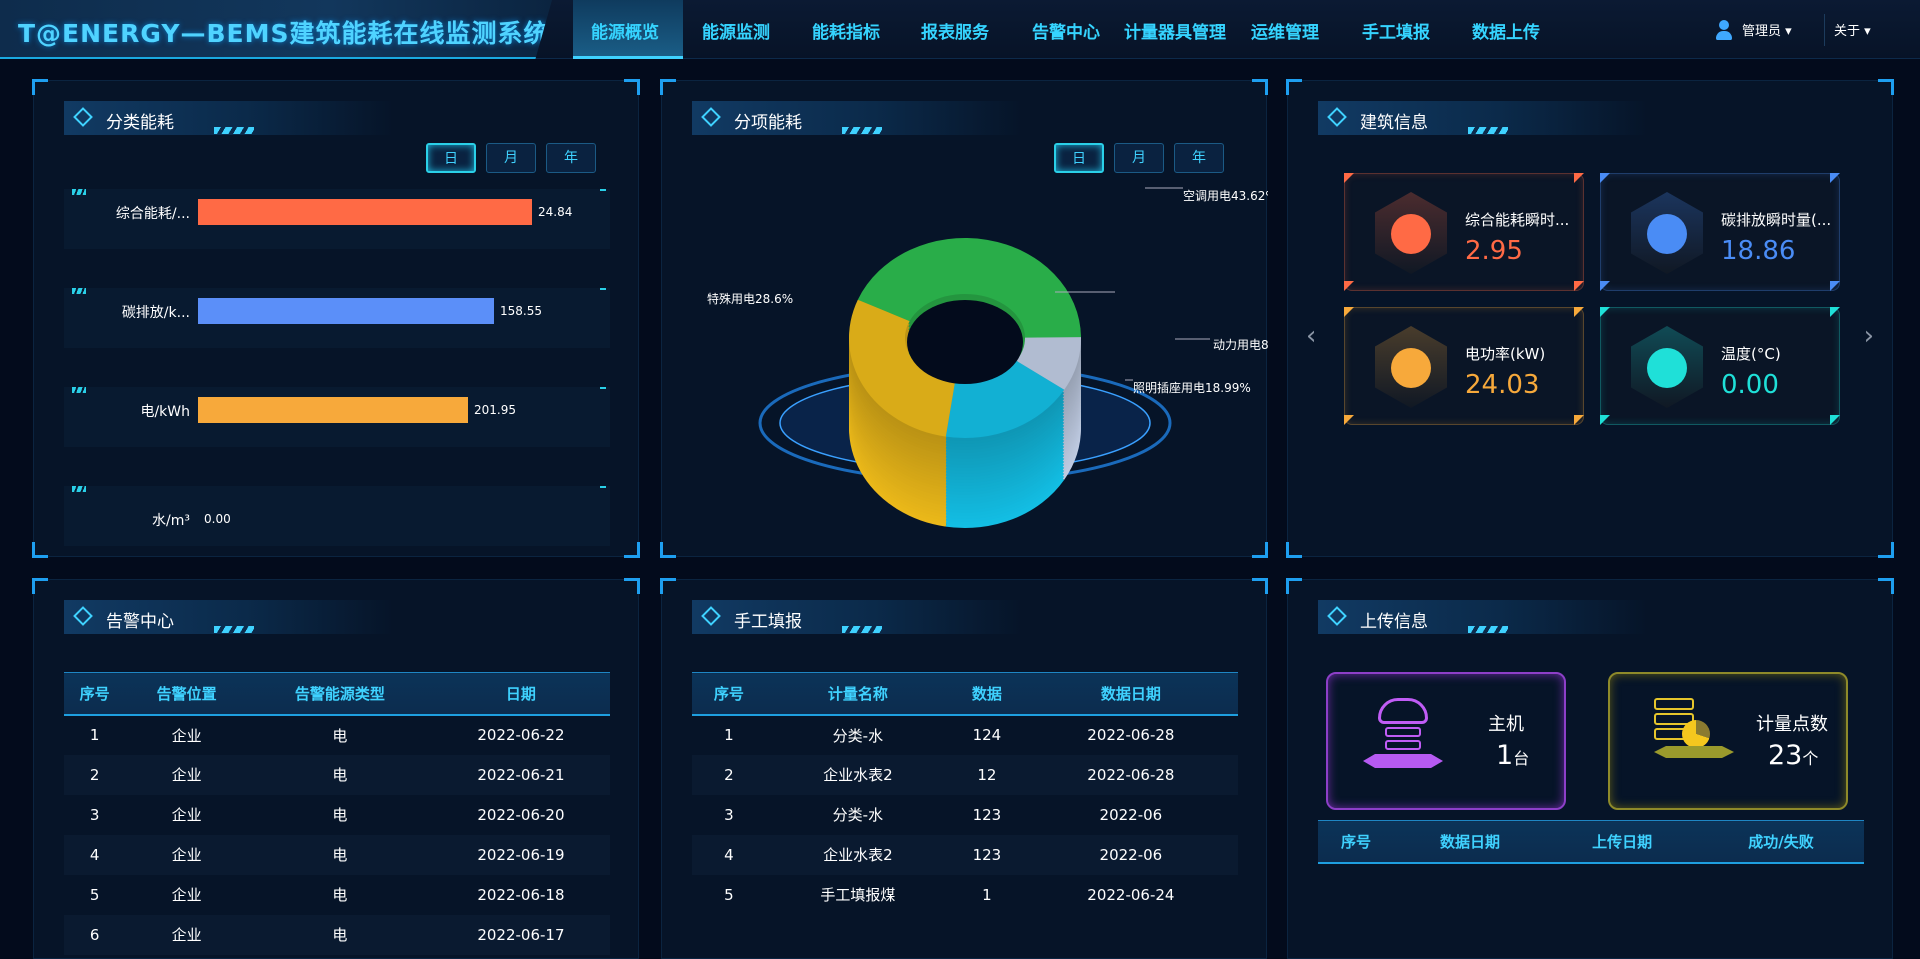 This screenshot has height=959, width=1920. I want to click on metric-label: 电功率(kW), so click(1505, 354).